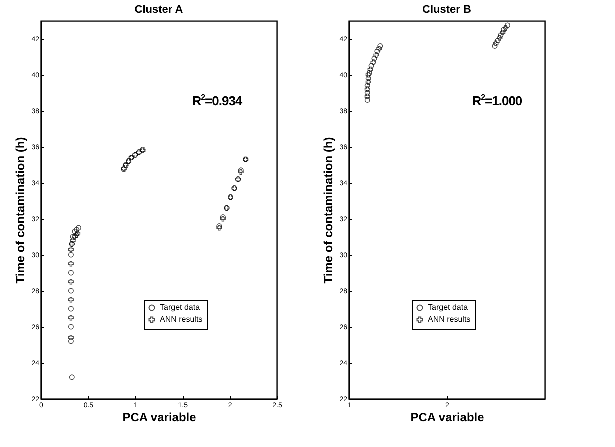 The height and width of the screenshot is (447, 615). Describe the element at coordinates (159, 10) in the screenshot. I see `chart-title: Cluster A` at that location.